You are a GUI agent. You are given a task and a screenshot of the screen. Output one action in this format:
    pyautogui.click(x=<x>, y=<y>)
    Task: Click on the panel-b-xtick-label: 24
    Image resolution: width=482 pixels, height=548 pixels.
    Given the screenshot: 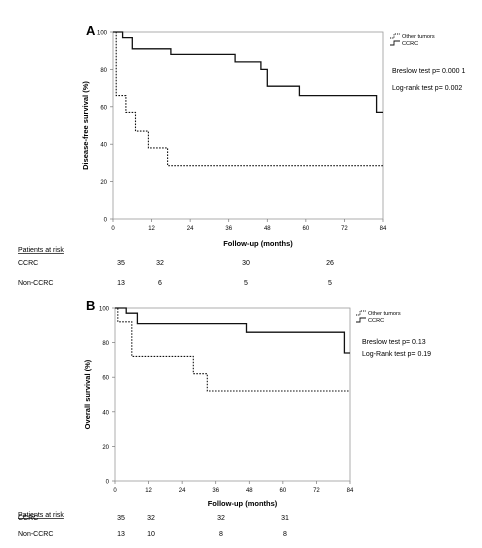 What is the action you would take?
    pyautogui.click(x=182, y=491)
    